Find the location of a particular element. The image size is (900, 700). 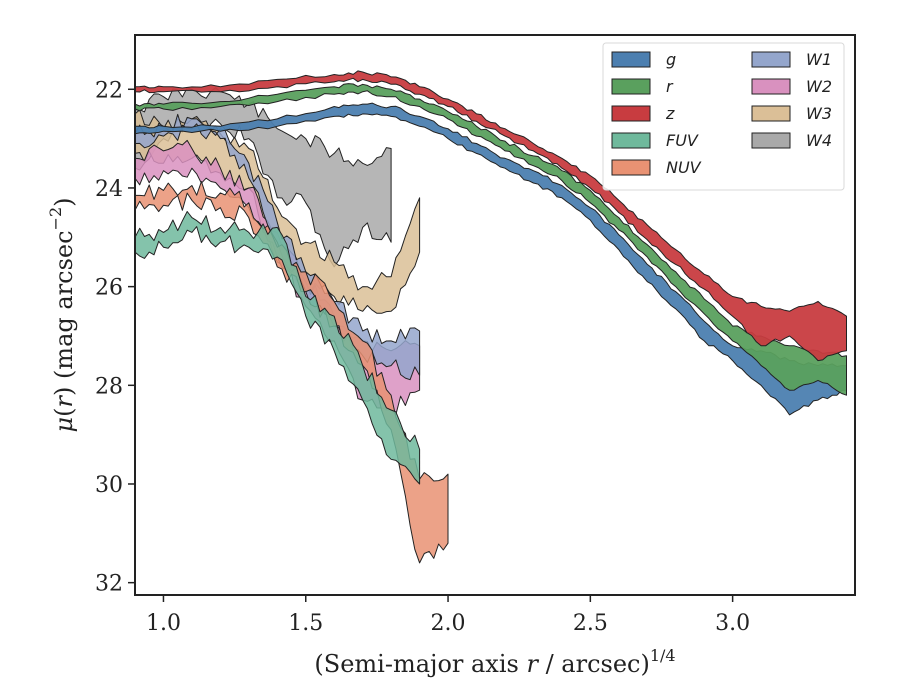

y-axis-ticks: 22 24 26 28 30 32 is located at coordinates (115, 337).